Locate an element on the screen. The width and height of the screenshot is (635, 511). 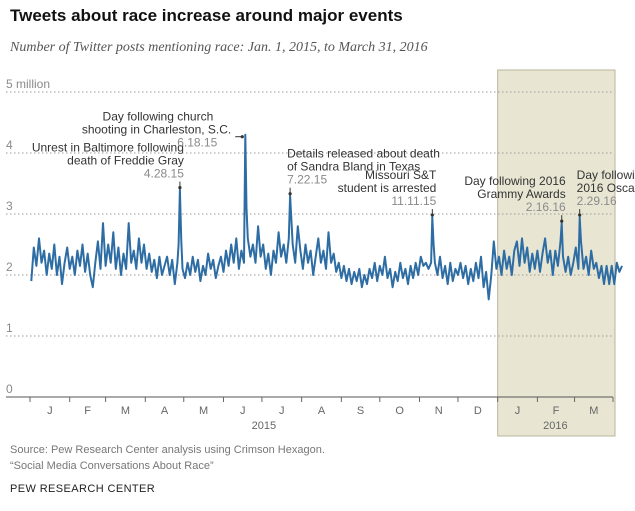
y-tick-label: 4 is located at coordinates (9, 145).